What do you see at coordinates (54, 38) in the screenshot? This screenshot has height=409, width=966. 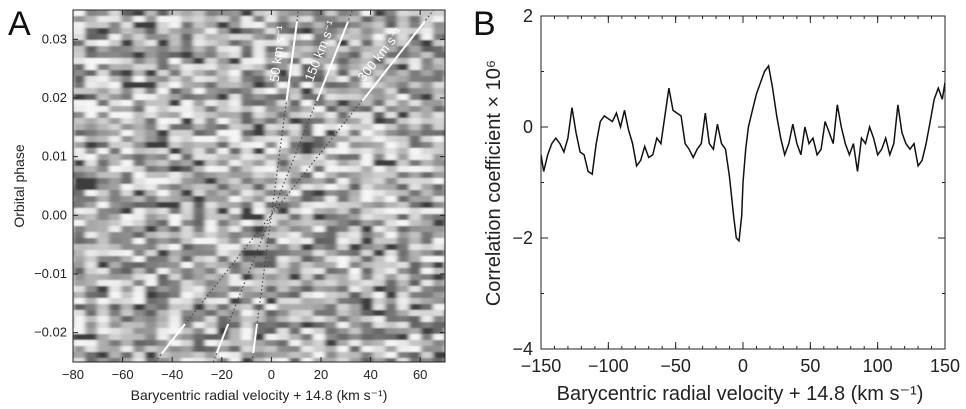 I see `panel-a-y-tick-label: 0.03` at bounding box center [54, 38].